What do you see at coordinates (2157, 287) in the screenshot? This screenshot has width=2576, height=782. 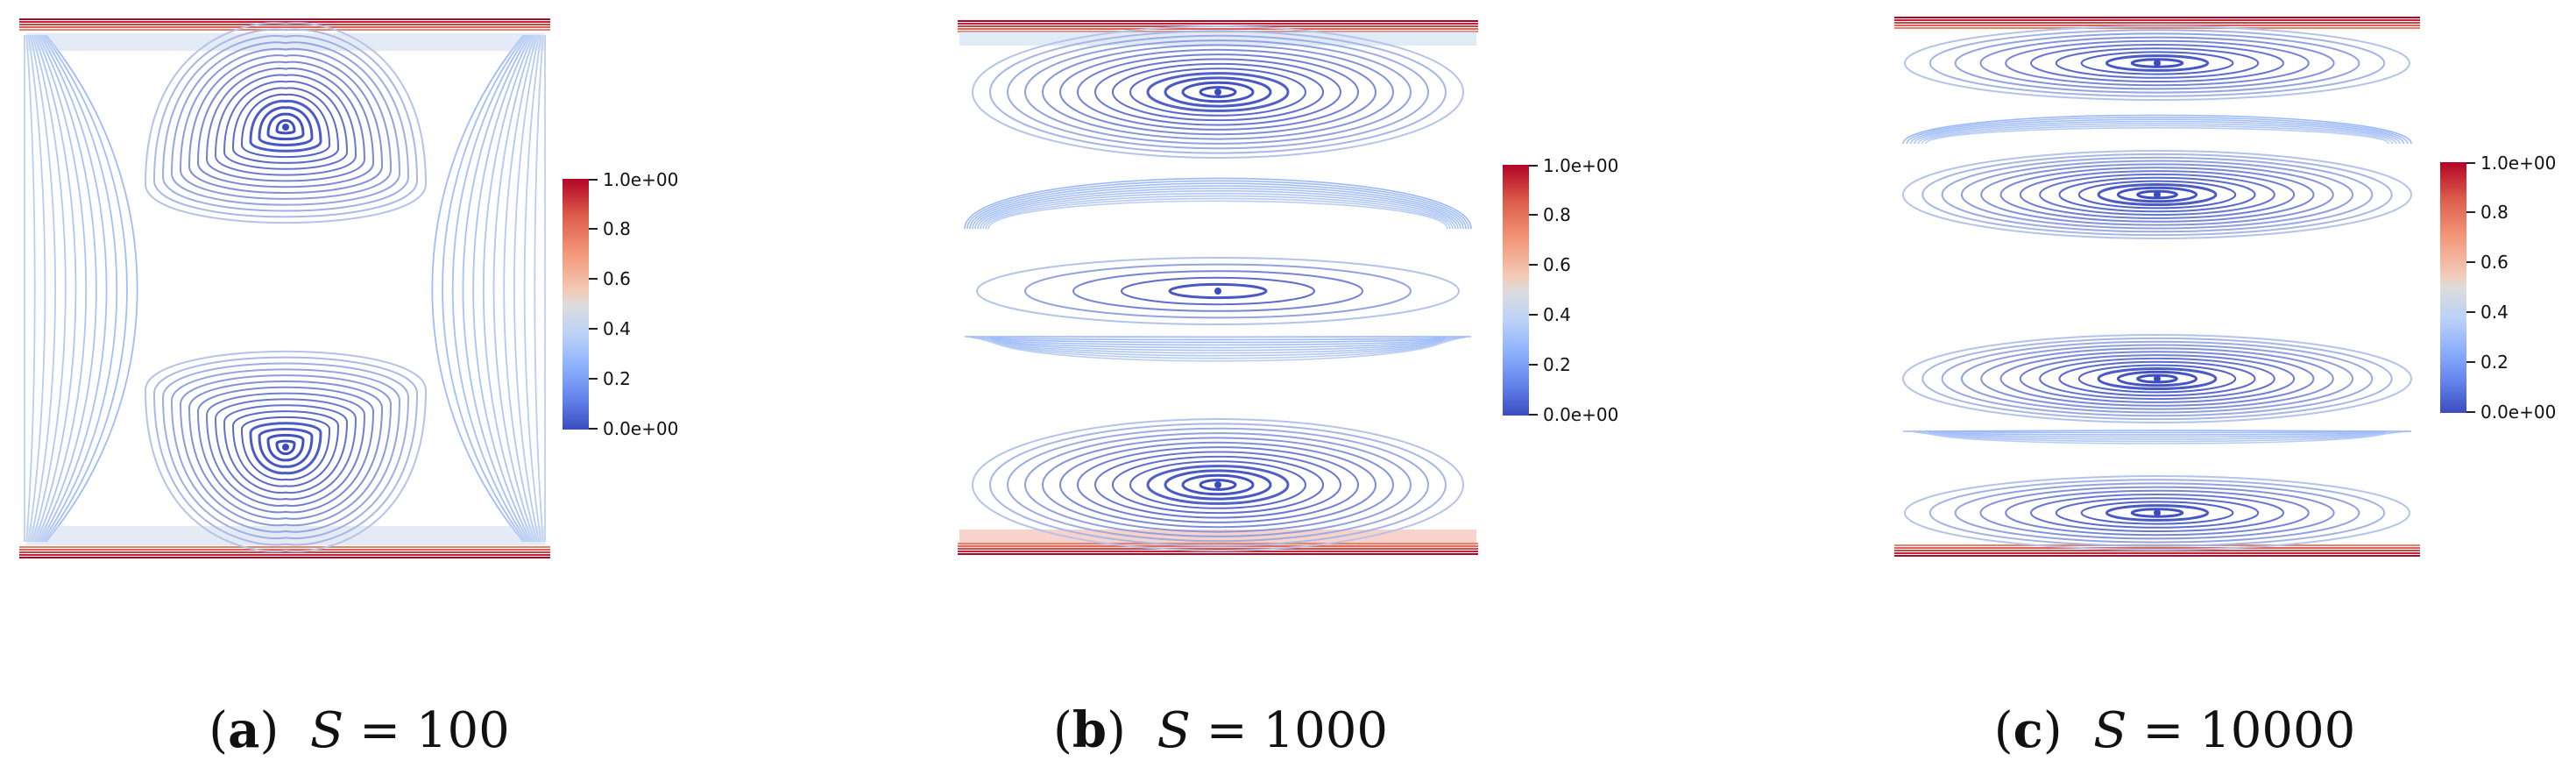 I see `streamline-plot-c` at bounding box center [2157, 287].